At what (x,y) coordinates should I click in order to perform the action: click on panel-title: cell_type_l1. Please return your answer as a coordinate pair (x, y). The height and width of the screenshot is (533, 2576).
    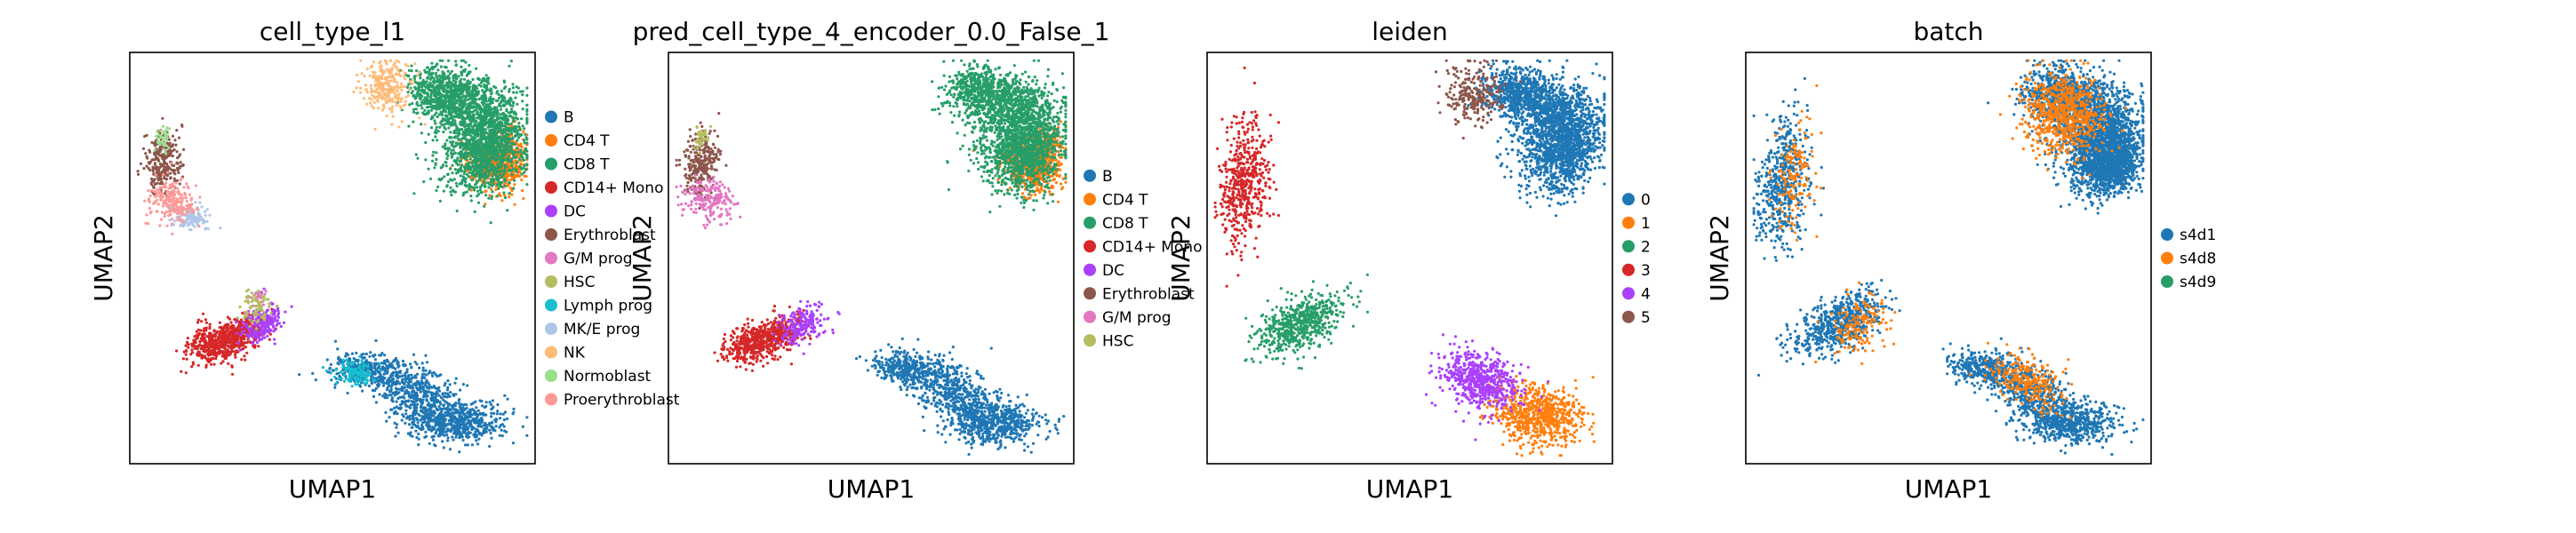
    Looking at the image, I should click on (332, 31).